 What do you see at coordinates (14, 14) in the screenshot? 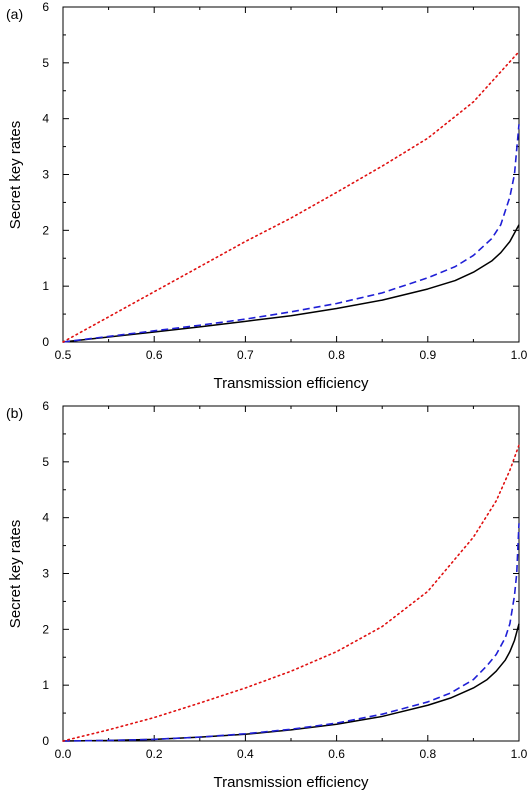
I see `panel-label-a: (a)` at bounding box center [14, 14].